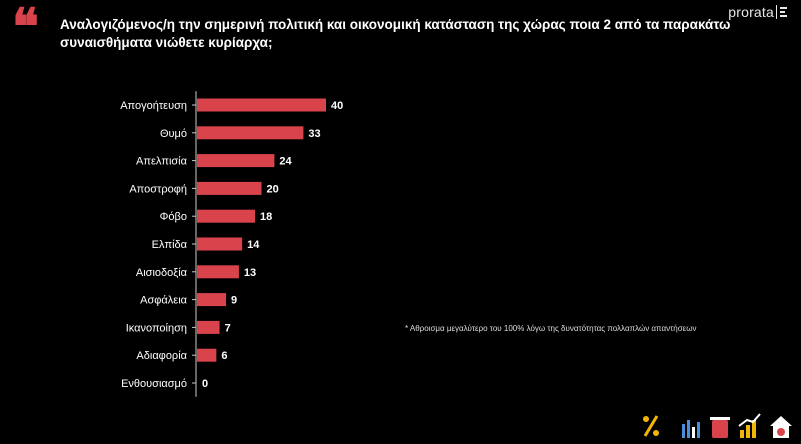 Image resolution: width=801 pixels, height=444 pixels. Describe the element at coordinates (314, 134) in the screenshot. I see `value-label: 33` at that location.